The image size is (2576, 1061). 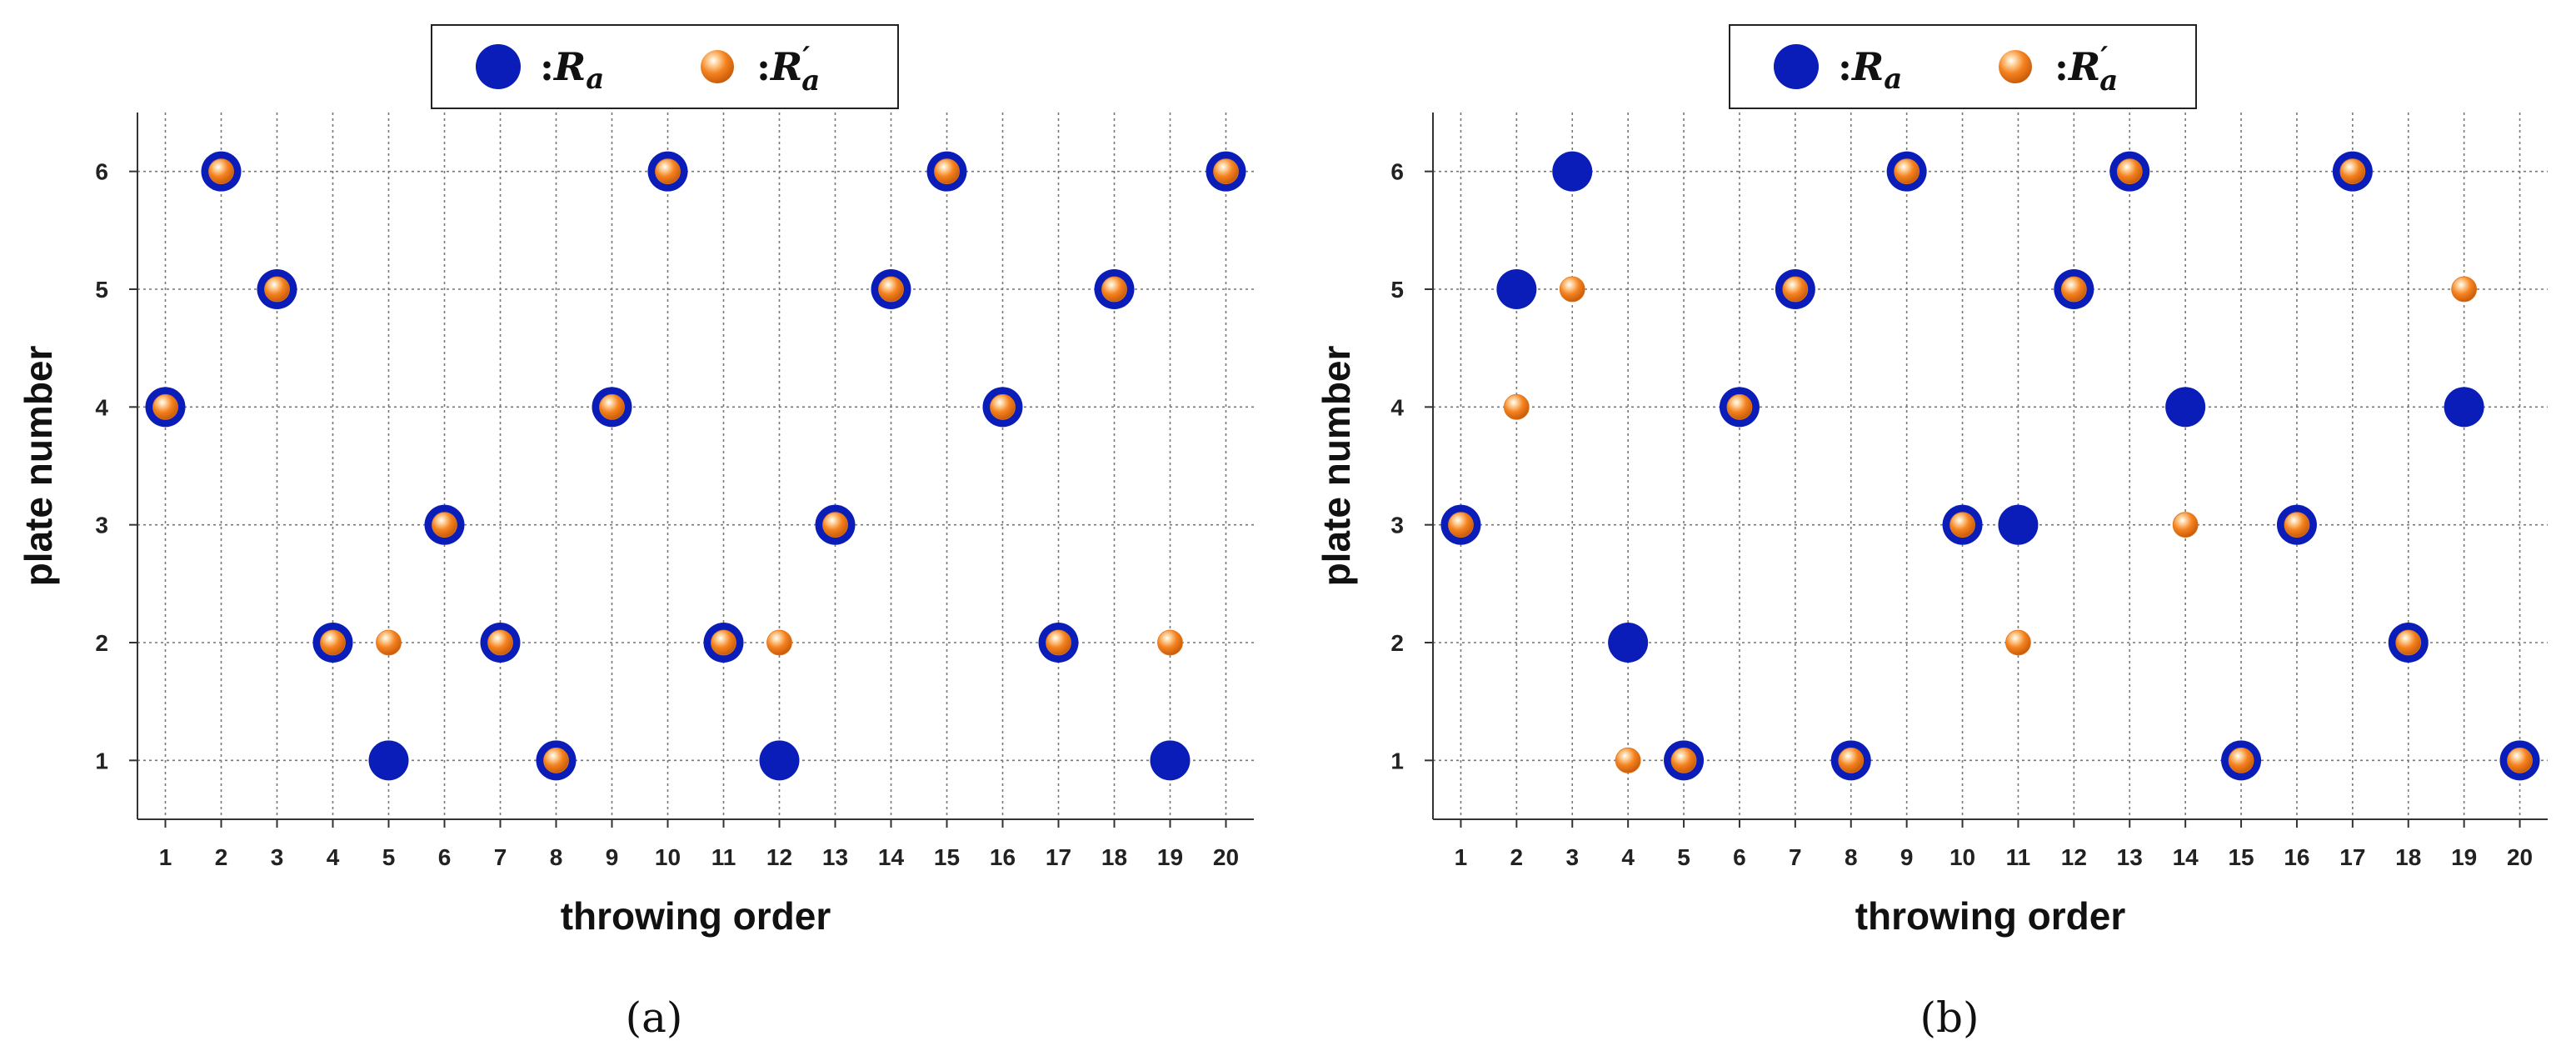 What do you see at coordinates (38, 466) in the screenshot?
I see `y-axis-title: plate number` at bounding box center [38, 466].